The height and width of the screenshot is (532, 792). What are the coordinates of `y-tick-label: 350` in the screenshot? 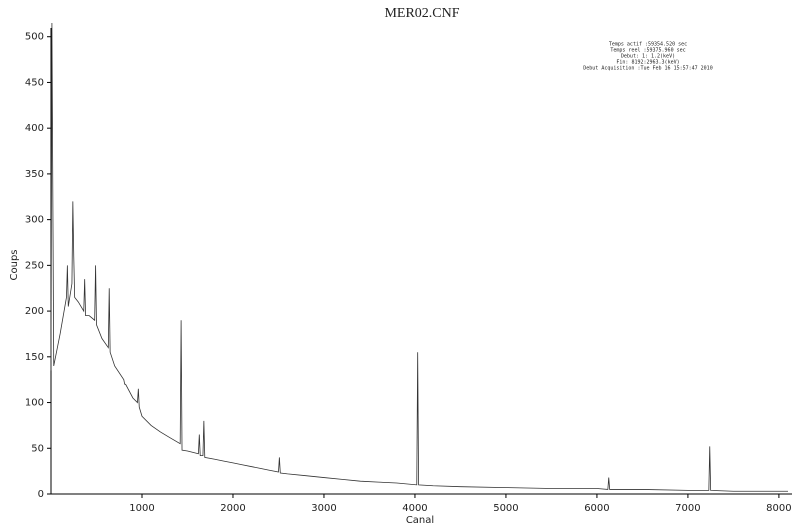 It's located at (34, 174).